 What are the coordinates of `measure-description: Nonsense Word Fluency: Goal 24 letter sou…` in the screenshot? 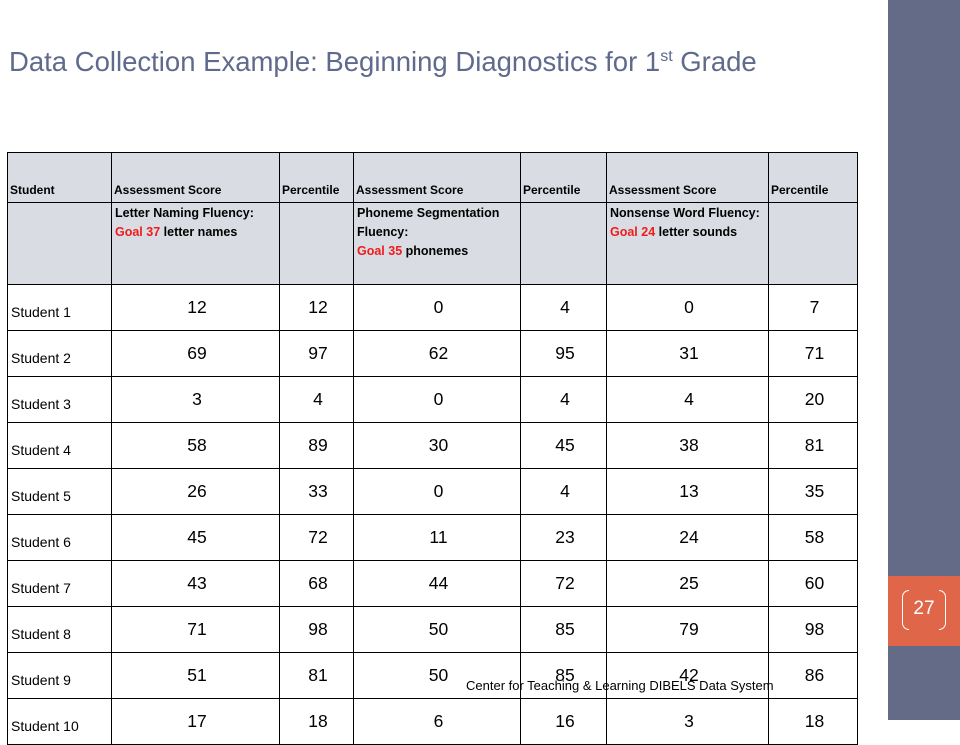 It's located at (687, 243).